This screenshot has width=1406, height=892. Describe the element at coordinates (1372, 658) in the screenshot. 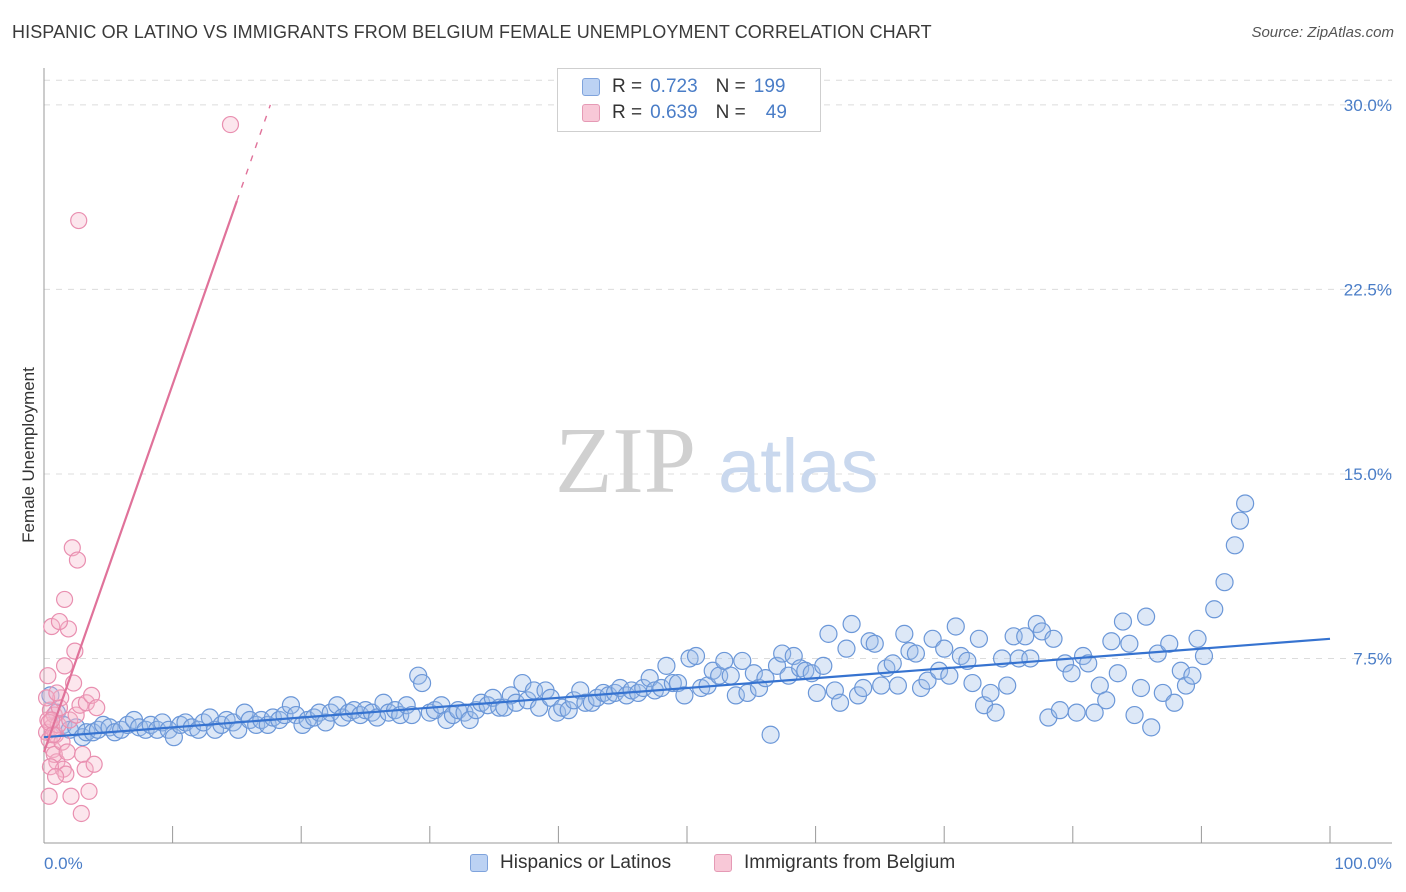

I see `y-tick-label: 7.5%` at that location.